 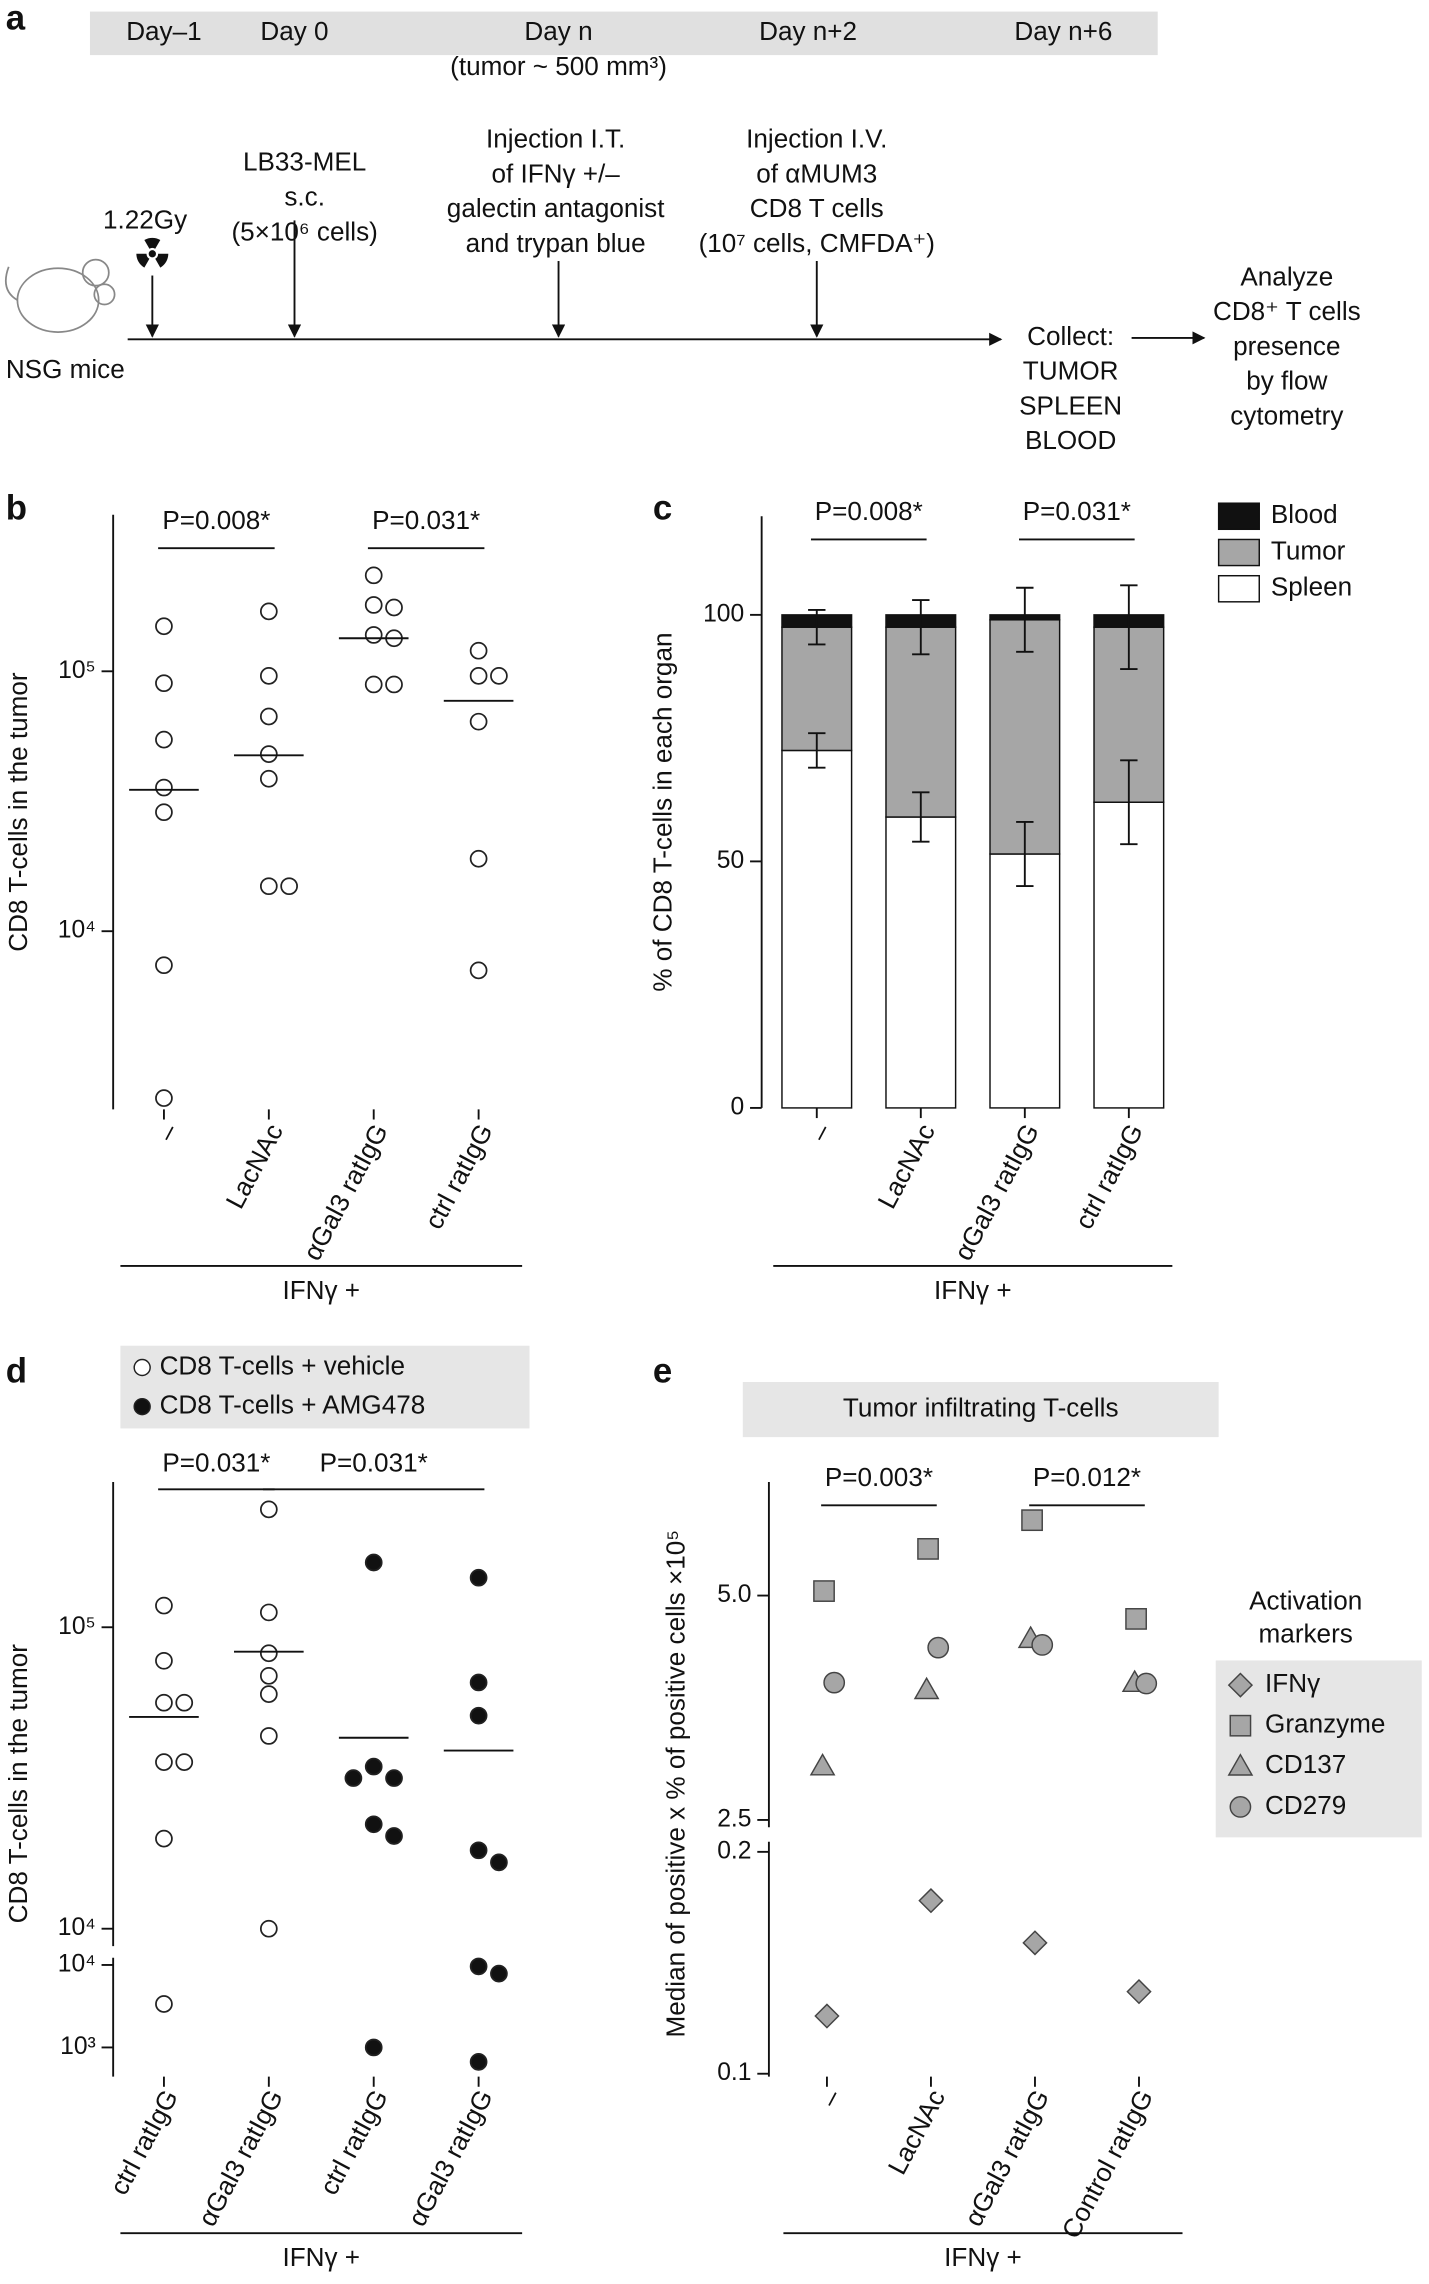 I want to click on x-tick-label: ctrl ratIgG, so click(x=354, y=2142).